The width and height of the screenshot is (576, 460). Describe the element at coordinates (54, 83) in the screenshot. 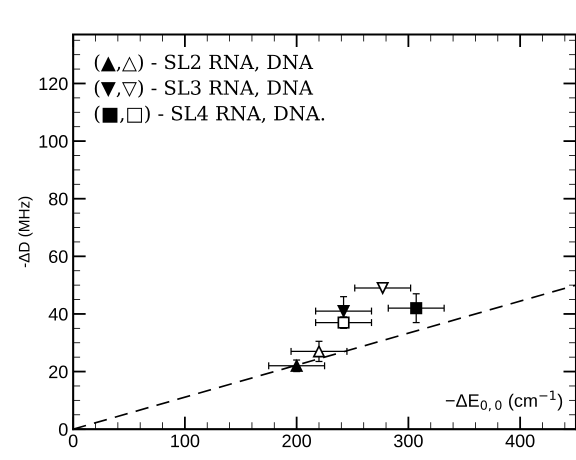

I see `y-tick-label: 120` at that location.